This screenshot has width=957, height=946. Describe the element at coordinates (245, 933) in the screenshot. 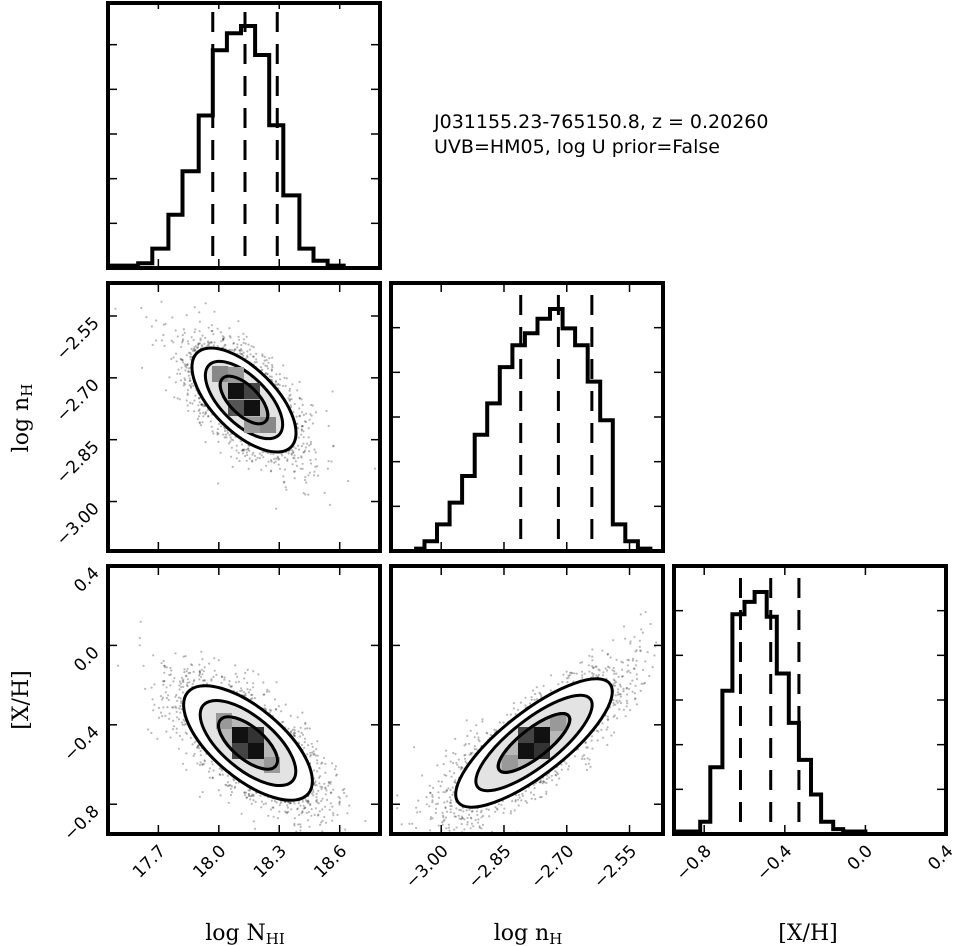

I see `x-axis-label-logNHI: log NHI` at that location.